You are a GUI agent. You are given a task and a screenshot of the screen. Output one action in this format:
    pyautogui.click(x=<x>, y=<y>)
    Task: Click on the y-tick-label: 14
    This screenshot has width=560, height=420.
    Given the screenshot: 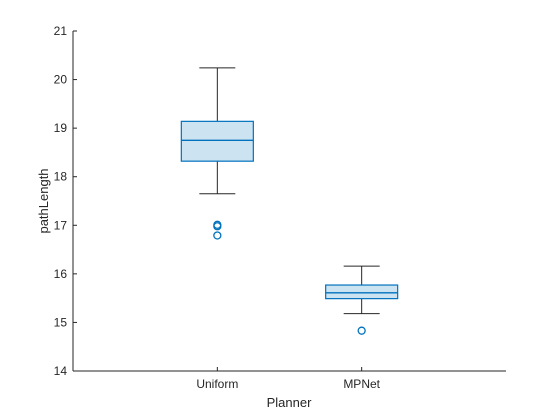 What is the action you would take?
    pyautogui.click(x=61, y=371)
    